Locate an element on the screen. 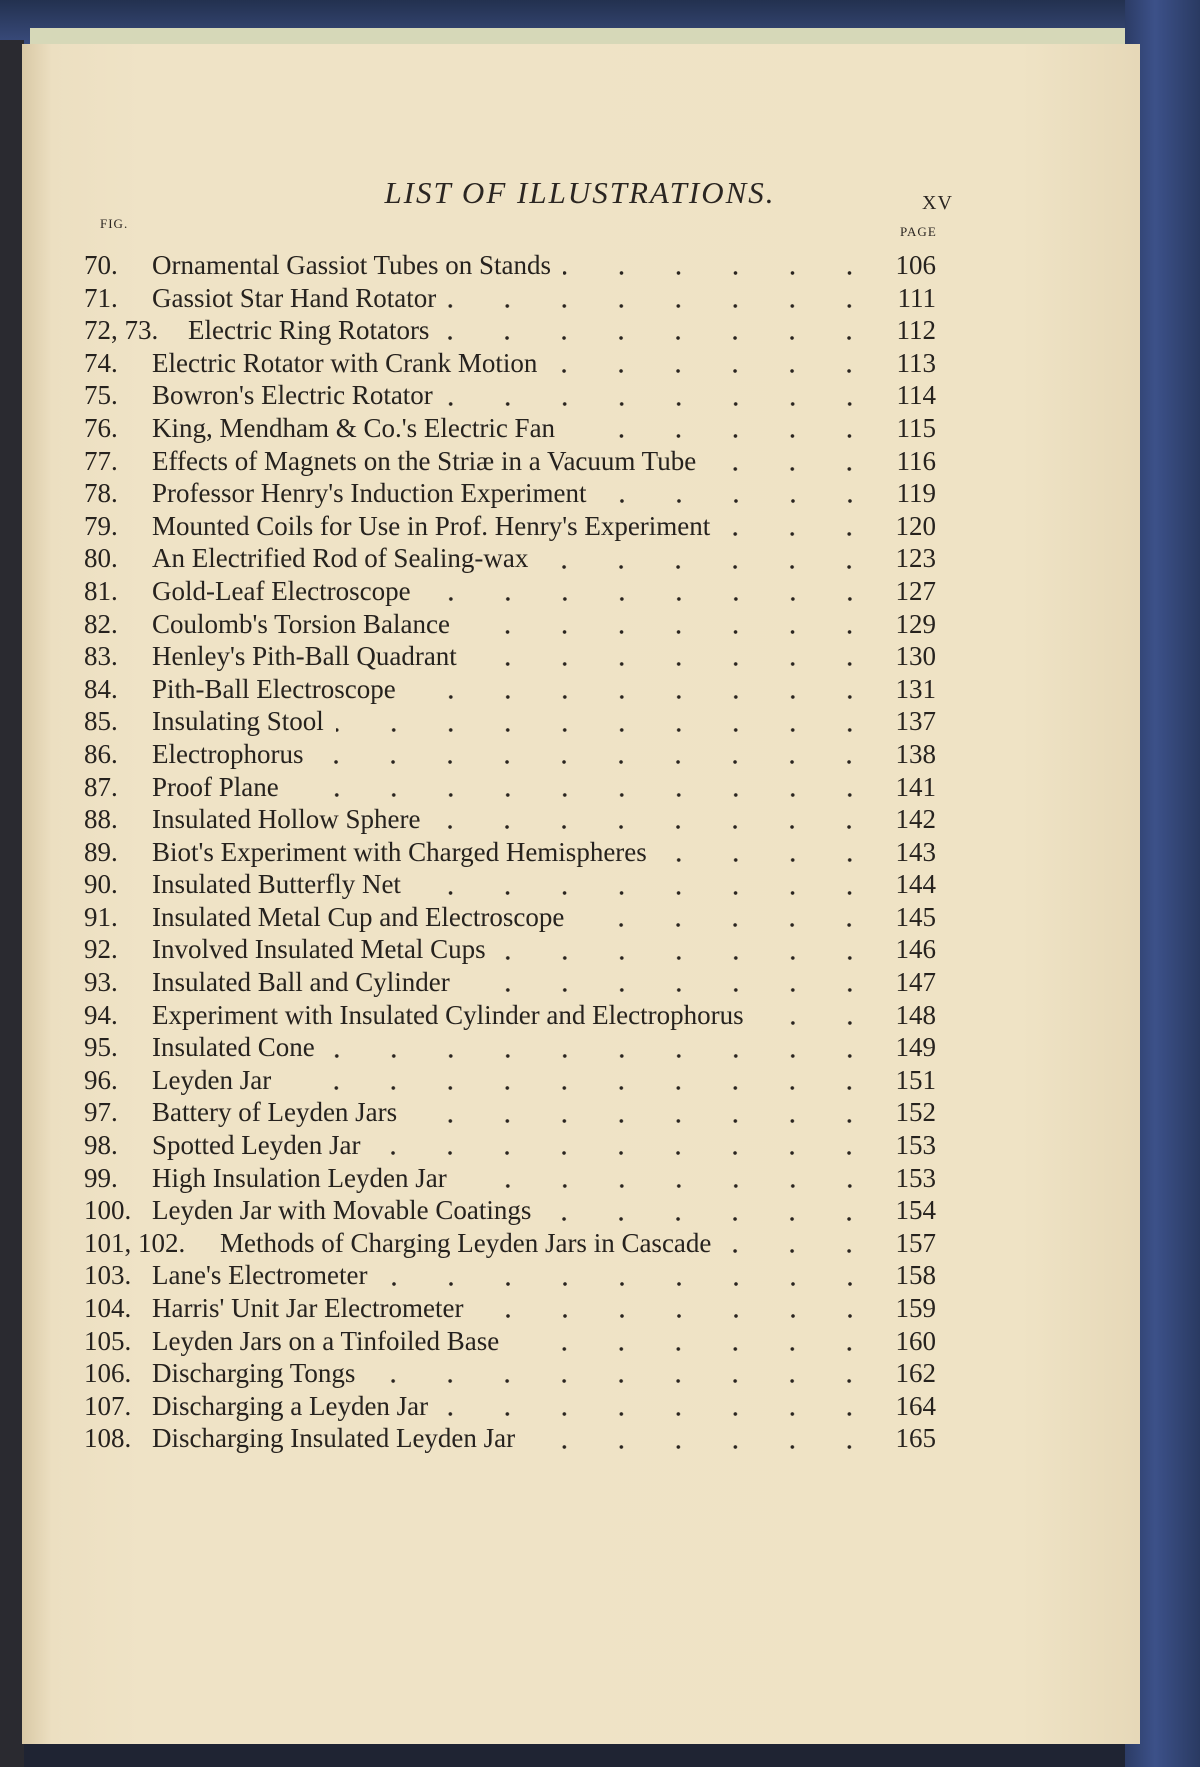  fig-number: 83. is located at coordinates (101, 656).